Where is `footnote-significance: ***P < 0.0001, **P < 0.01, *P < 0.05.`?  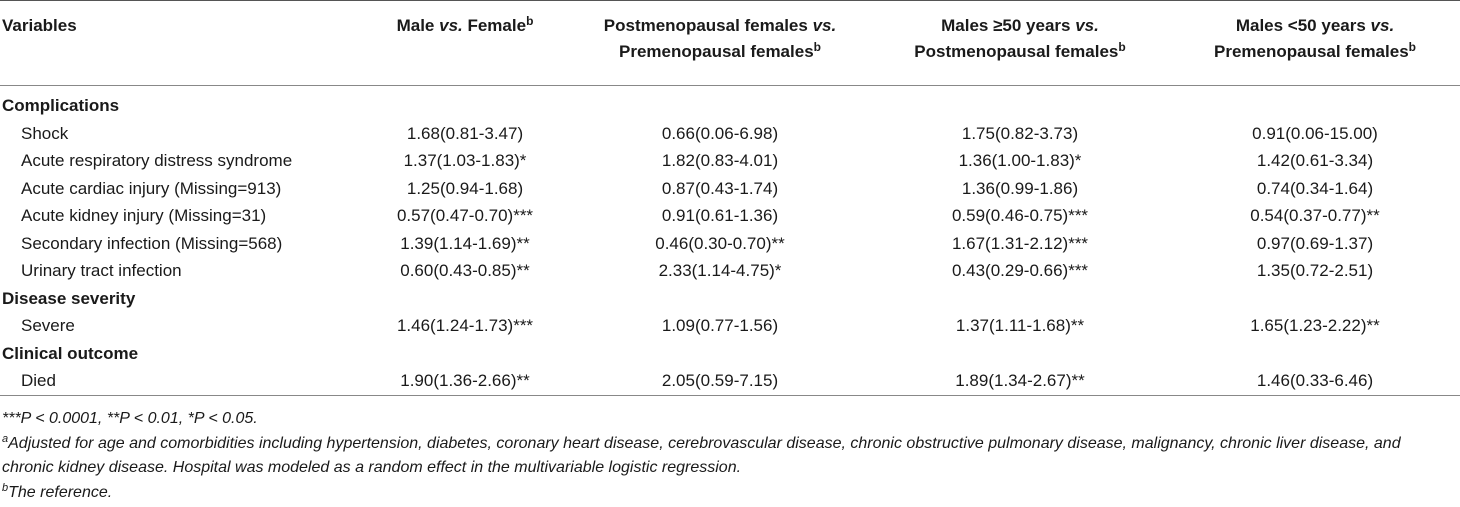 footnote-significance: ***P < 0.0001, **P < 0.01, *P < 0.05. is located at coordinates (130, 418).